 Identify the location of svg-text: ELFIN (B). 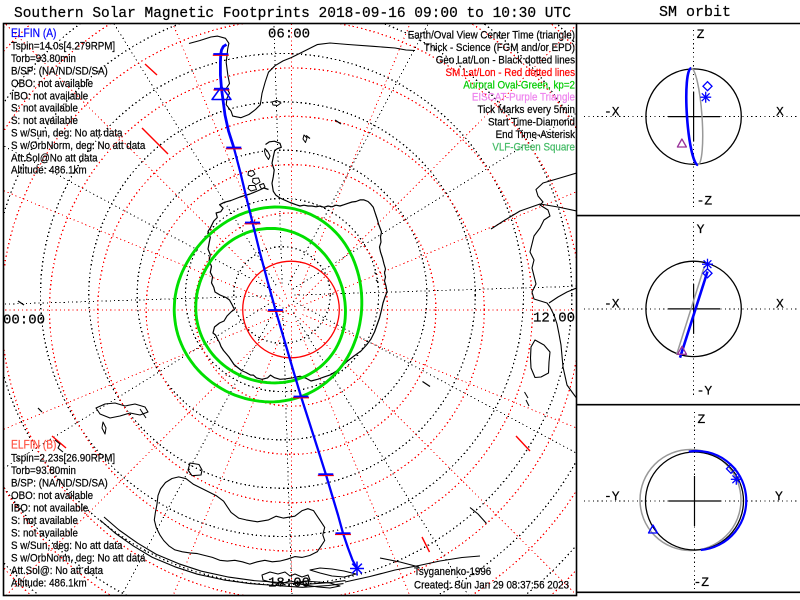
(33, 445).